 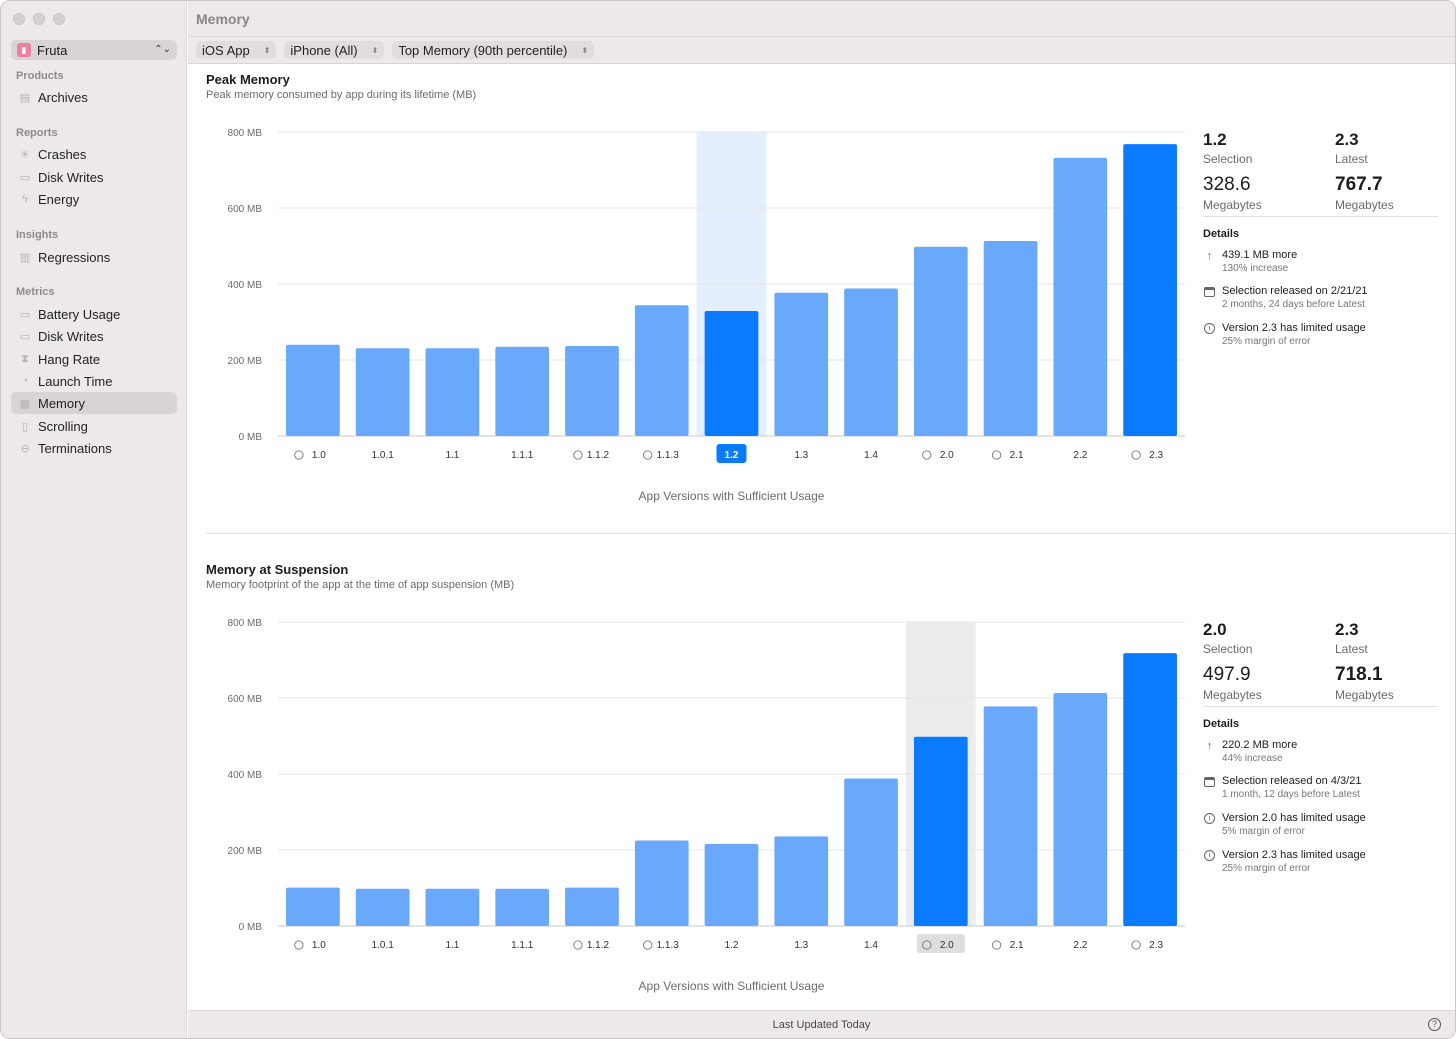 I want to click on sidebar-item-regressions: ▥ Regressions, so click(x=94, y=257).